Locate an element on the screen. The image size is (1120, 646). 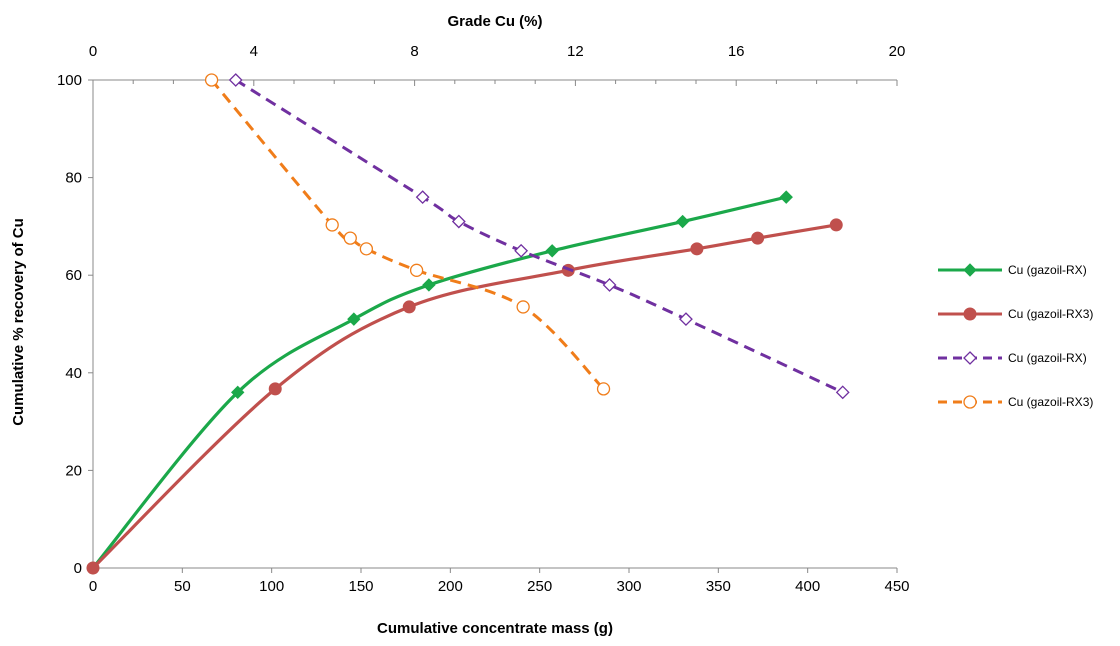
x2-tick-label: 8 is located at coordinates (414, 51).